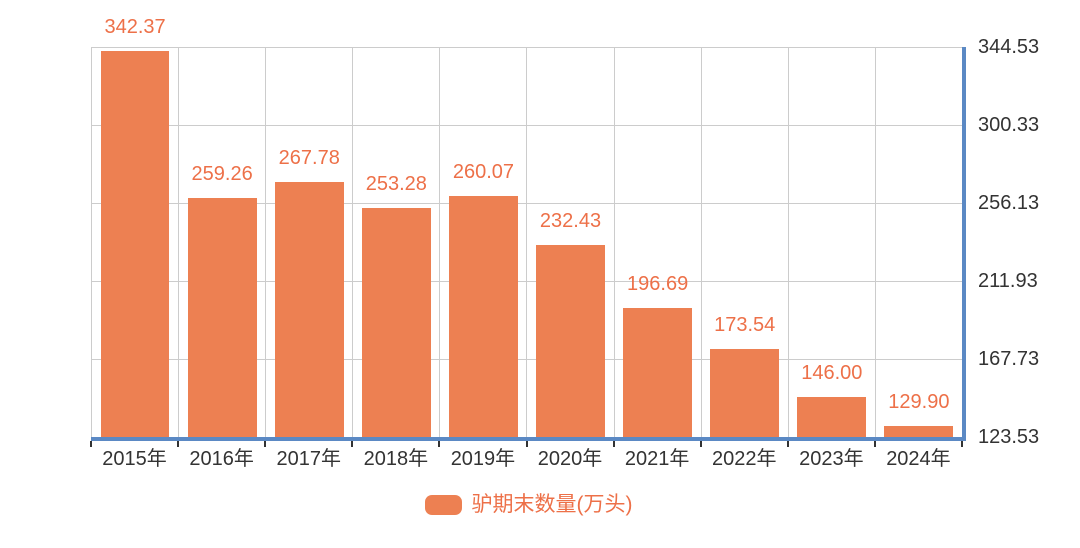 The width and height of the screenshot is (1080, 548). Describe the element at coordinates (396, 459) in the screenshot. I see `x-axis-label: 2018年` at that location.